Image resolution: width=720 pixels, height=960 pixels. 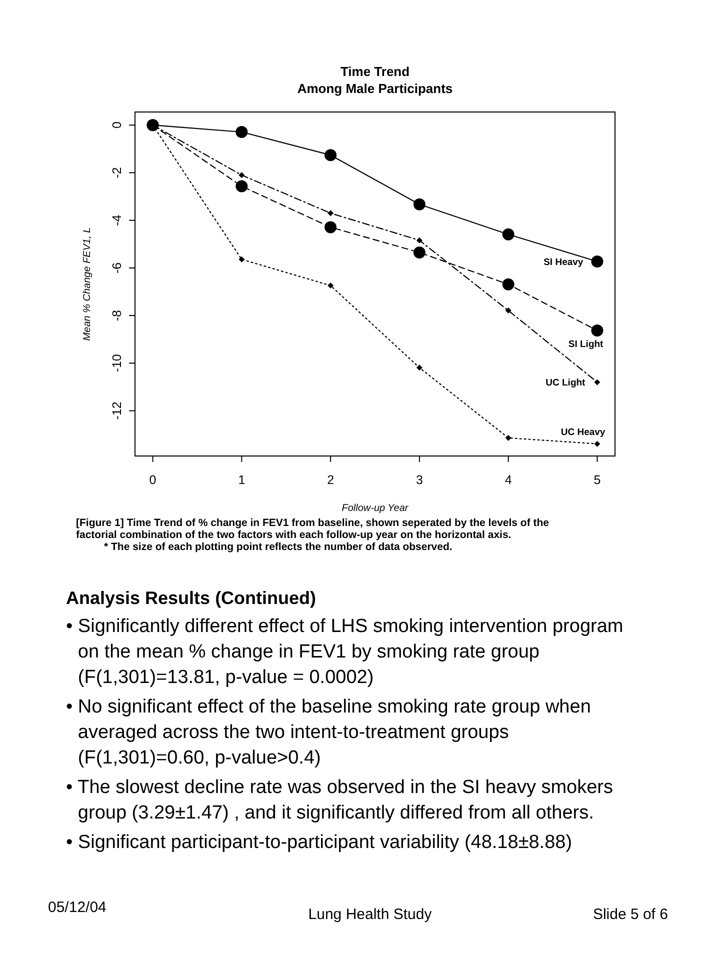 I want to click on y-tick-label: -6, so click(x=117, y=268).